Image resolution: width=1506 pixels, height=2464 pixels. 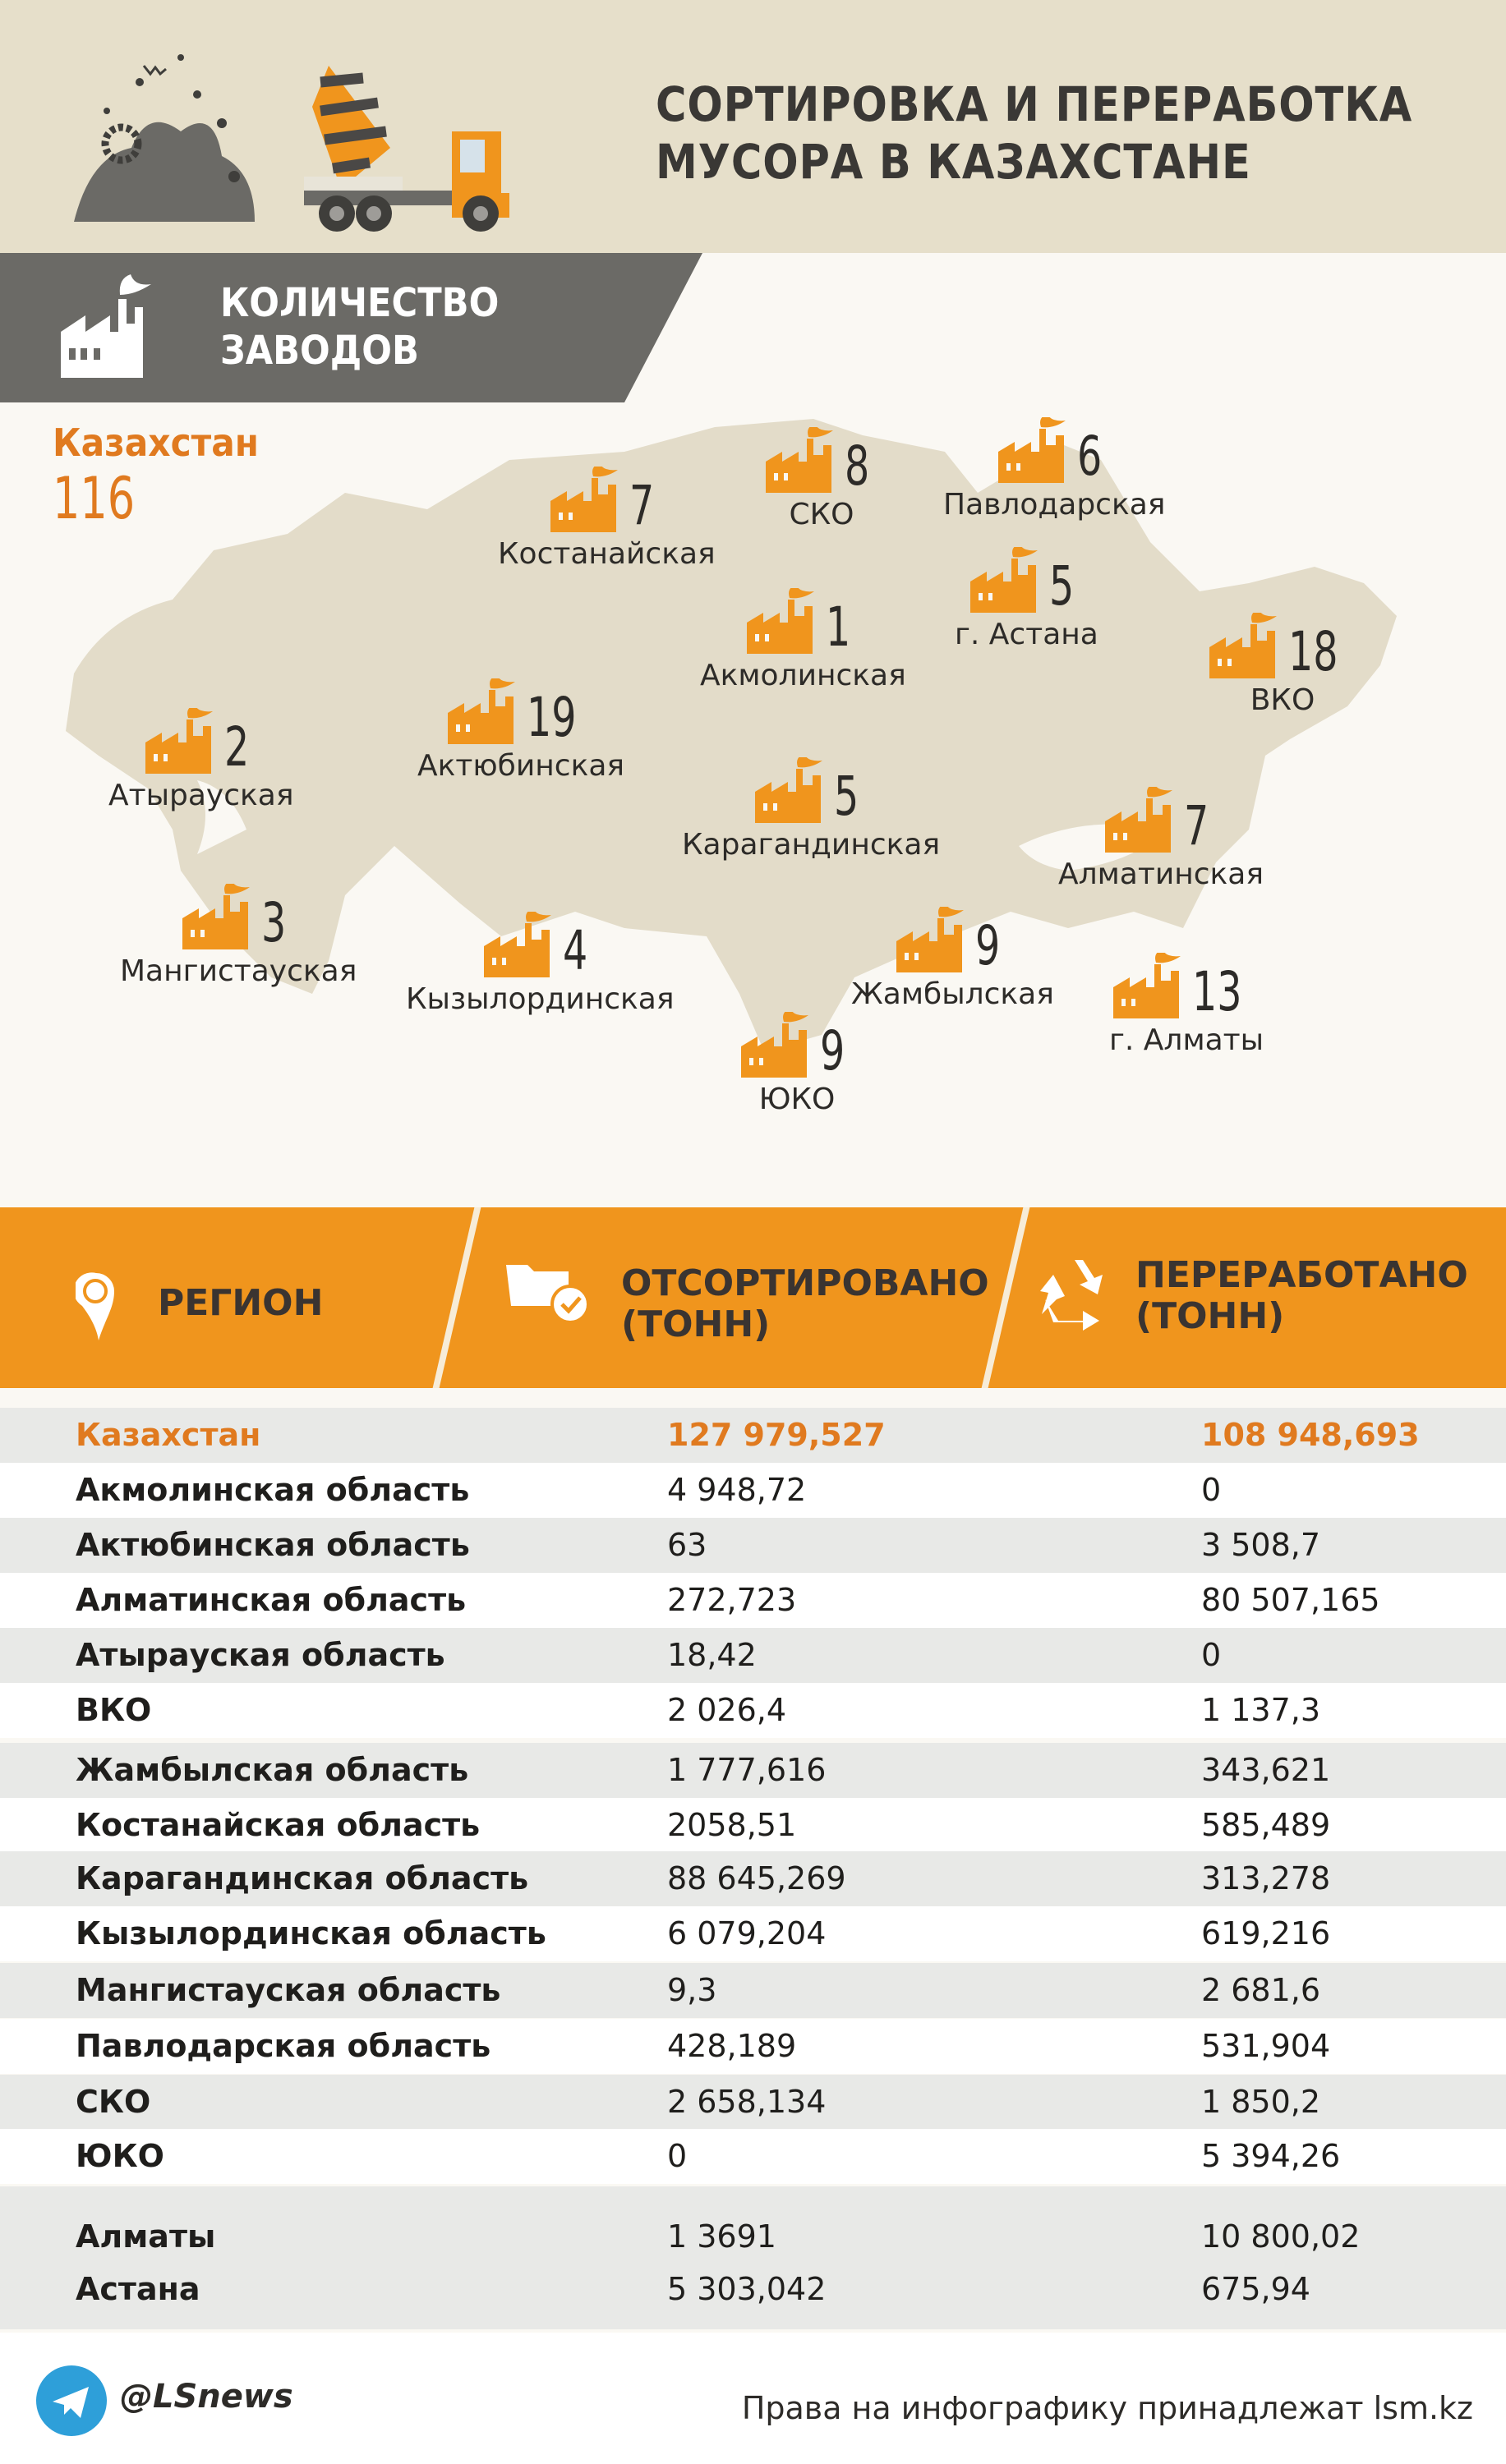 I want to click on table-row: Мангистауская область 9,3 2 681,6, so click(x=753, y=1990).